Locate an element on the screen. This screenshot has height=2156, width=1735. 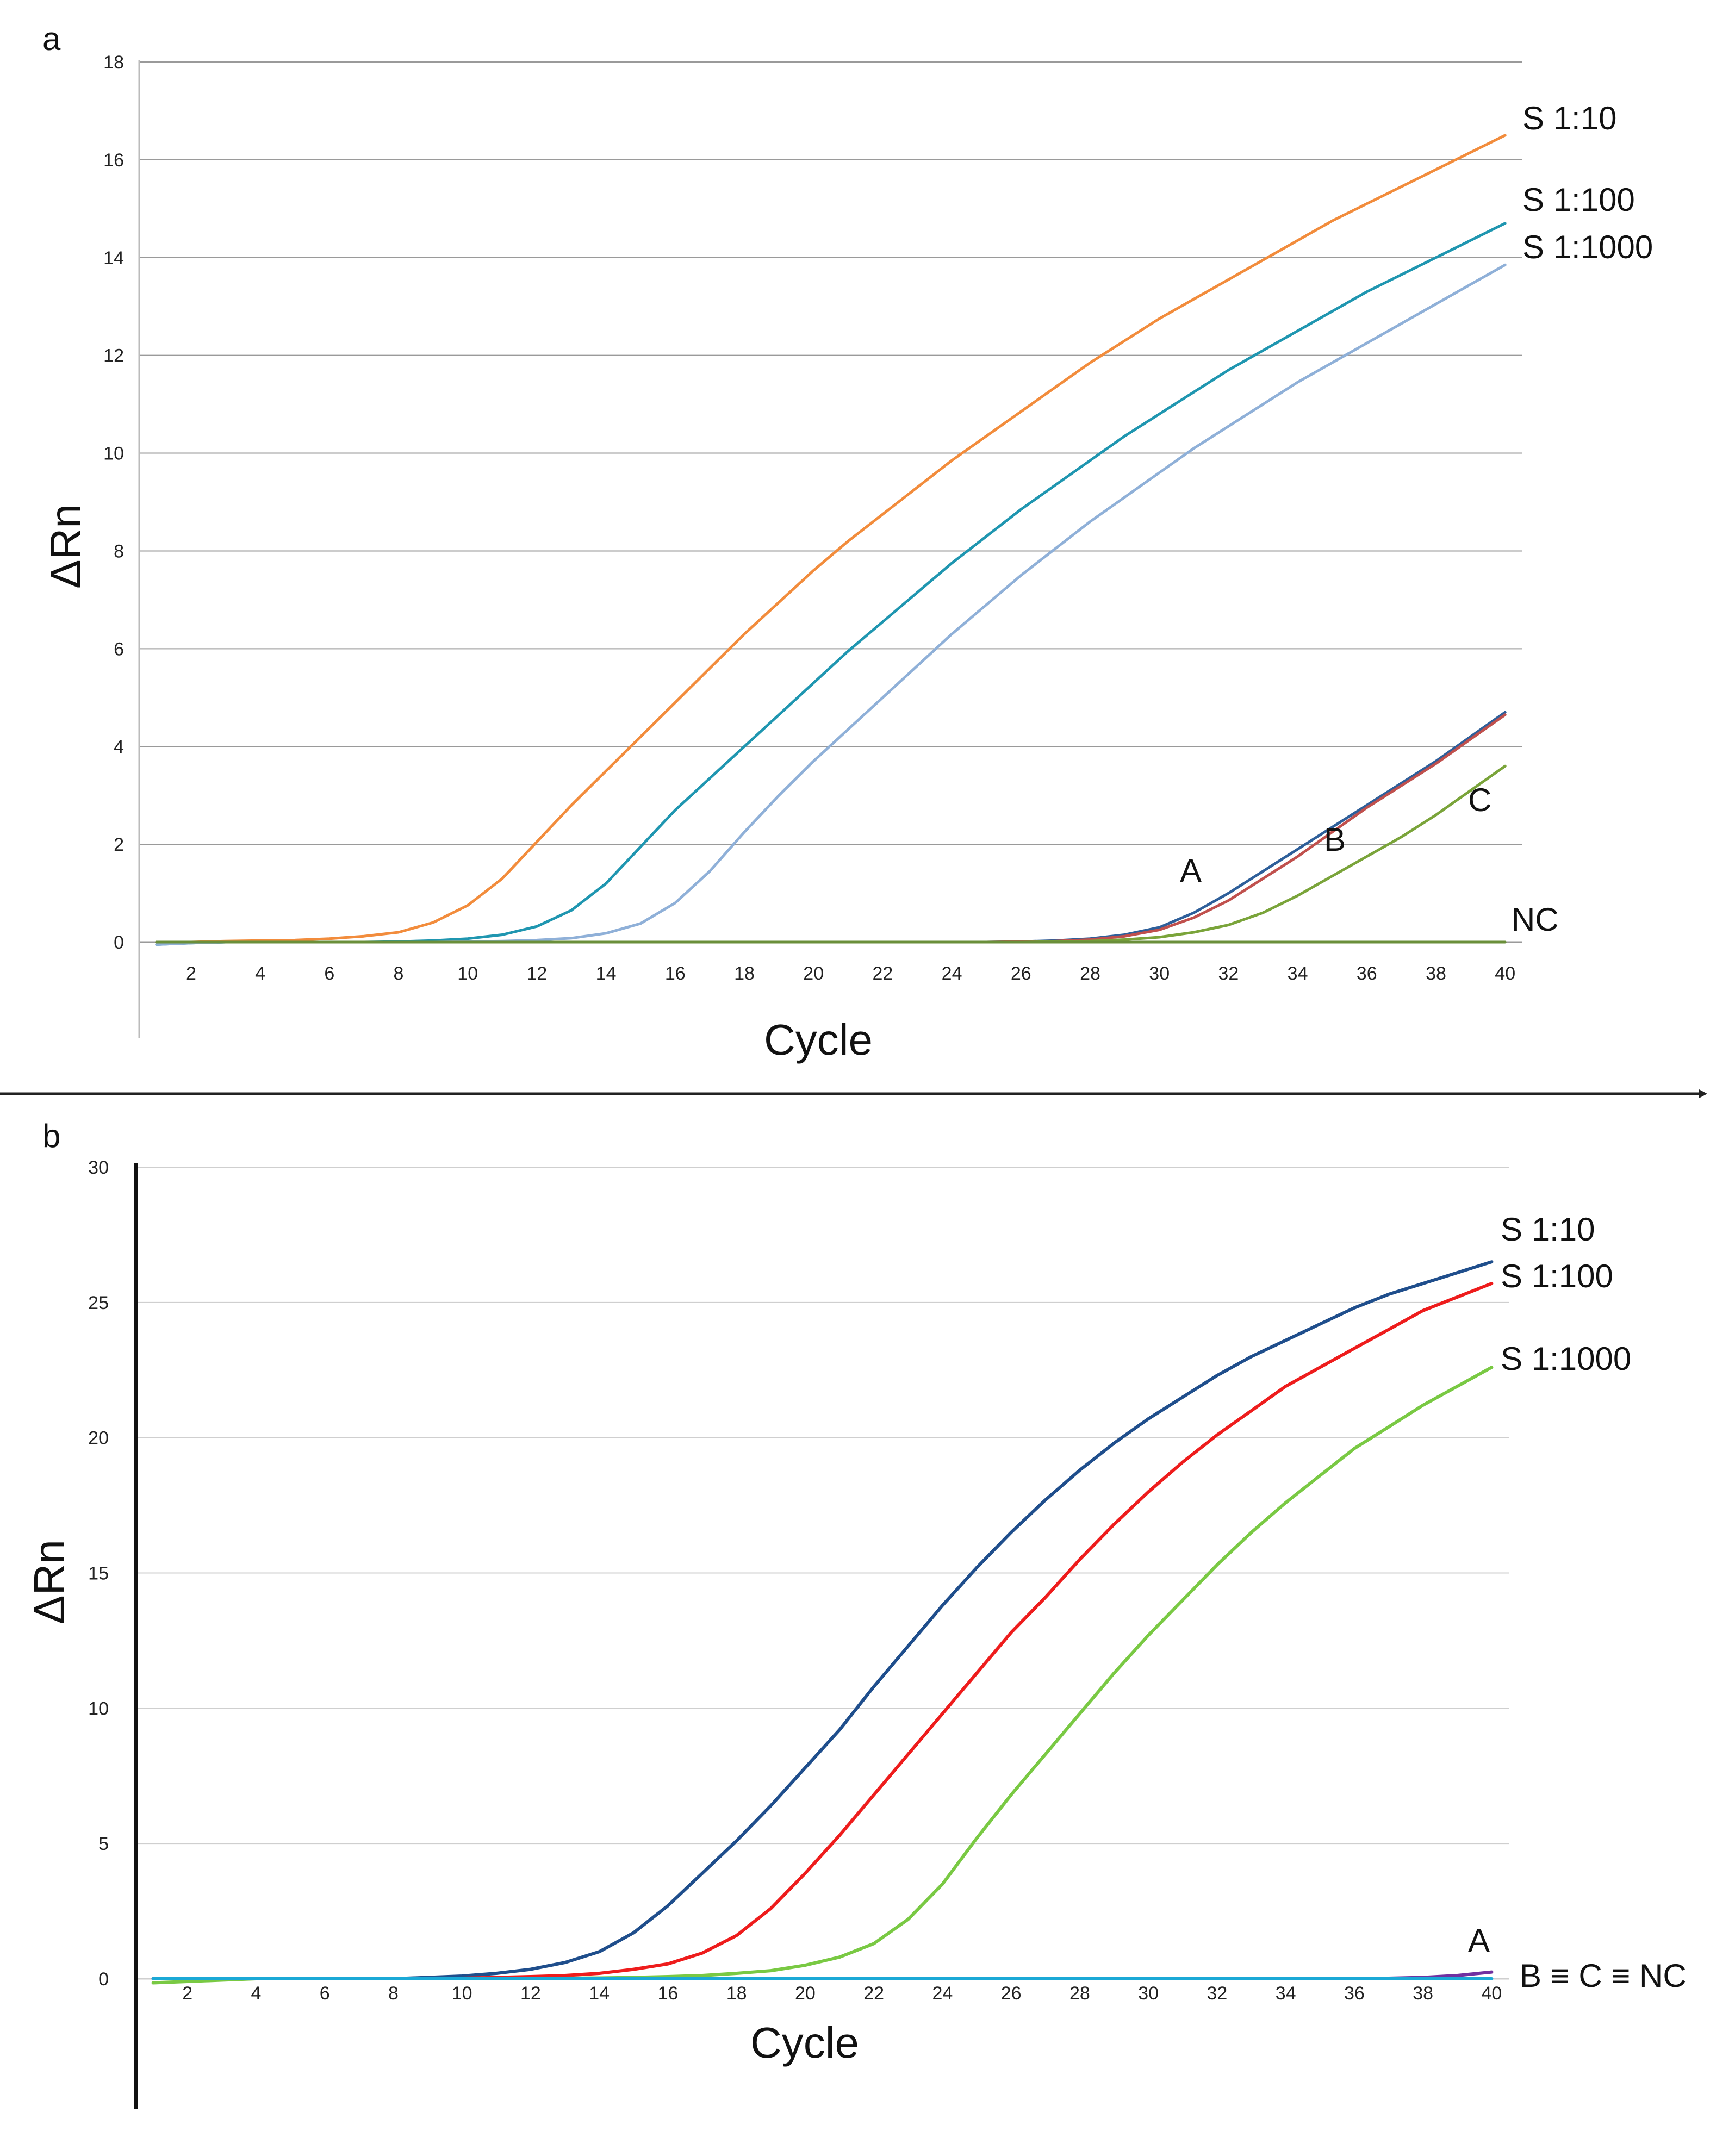
y-tick-label: 8 is located at coordinates (119, 551).